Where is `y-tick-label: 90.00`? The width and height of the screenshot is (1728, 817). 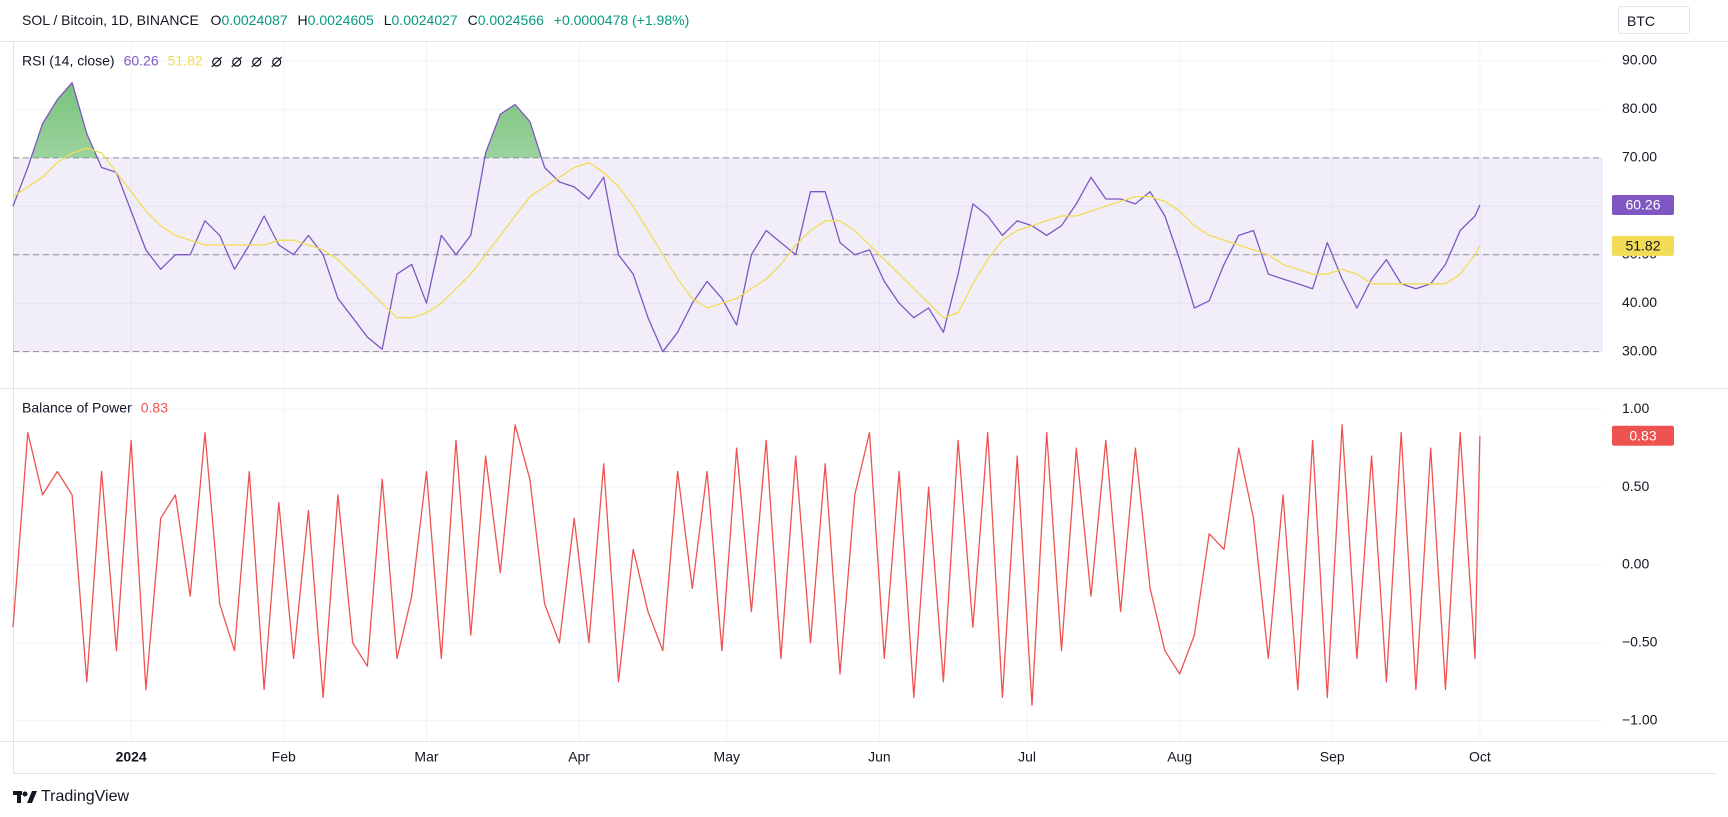
y-tick-label: 90.00 is located at coordinates (1639, 60).